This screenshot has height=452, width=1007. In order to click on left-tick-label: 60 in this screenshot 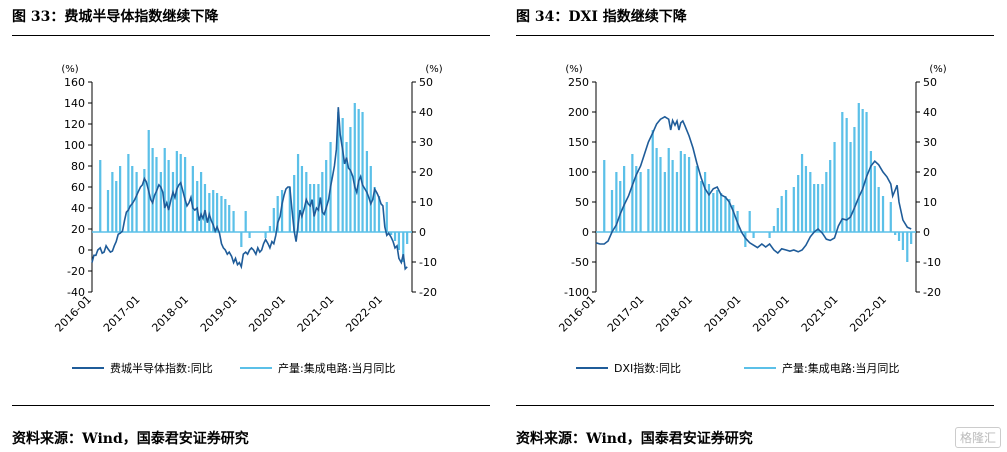, I will do `click(78, 187)`.